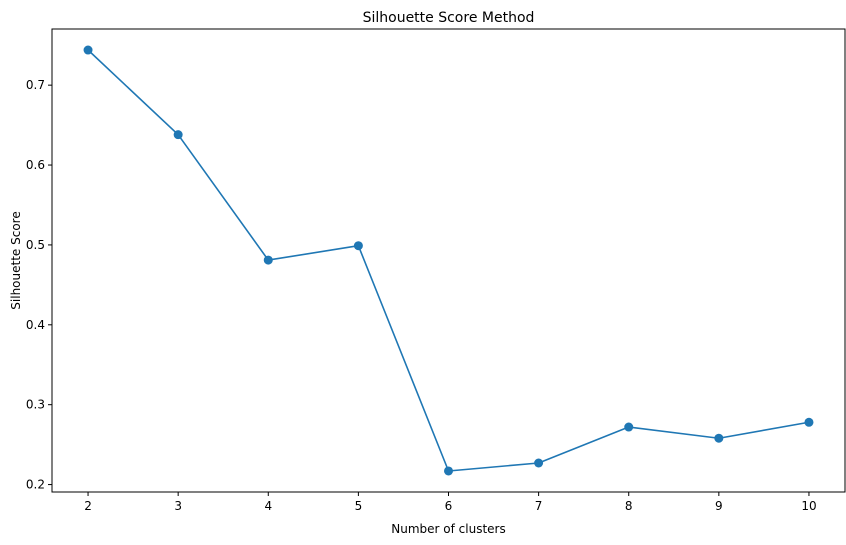  What do you see at coordinates (35, 165) in the screenshot?
I see `y-tick-label: 0.6` at bounding box center [35, 165].